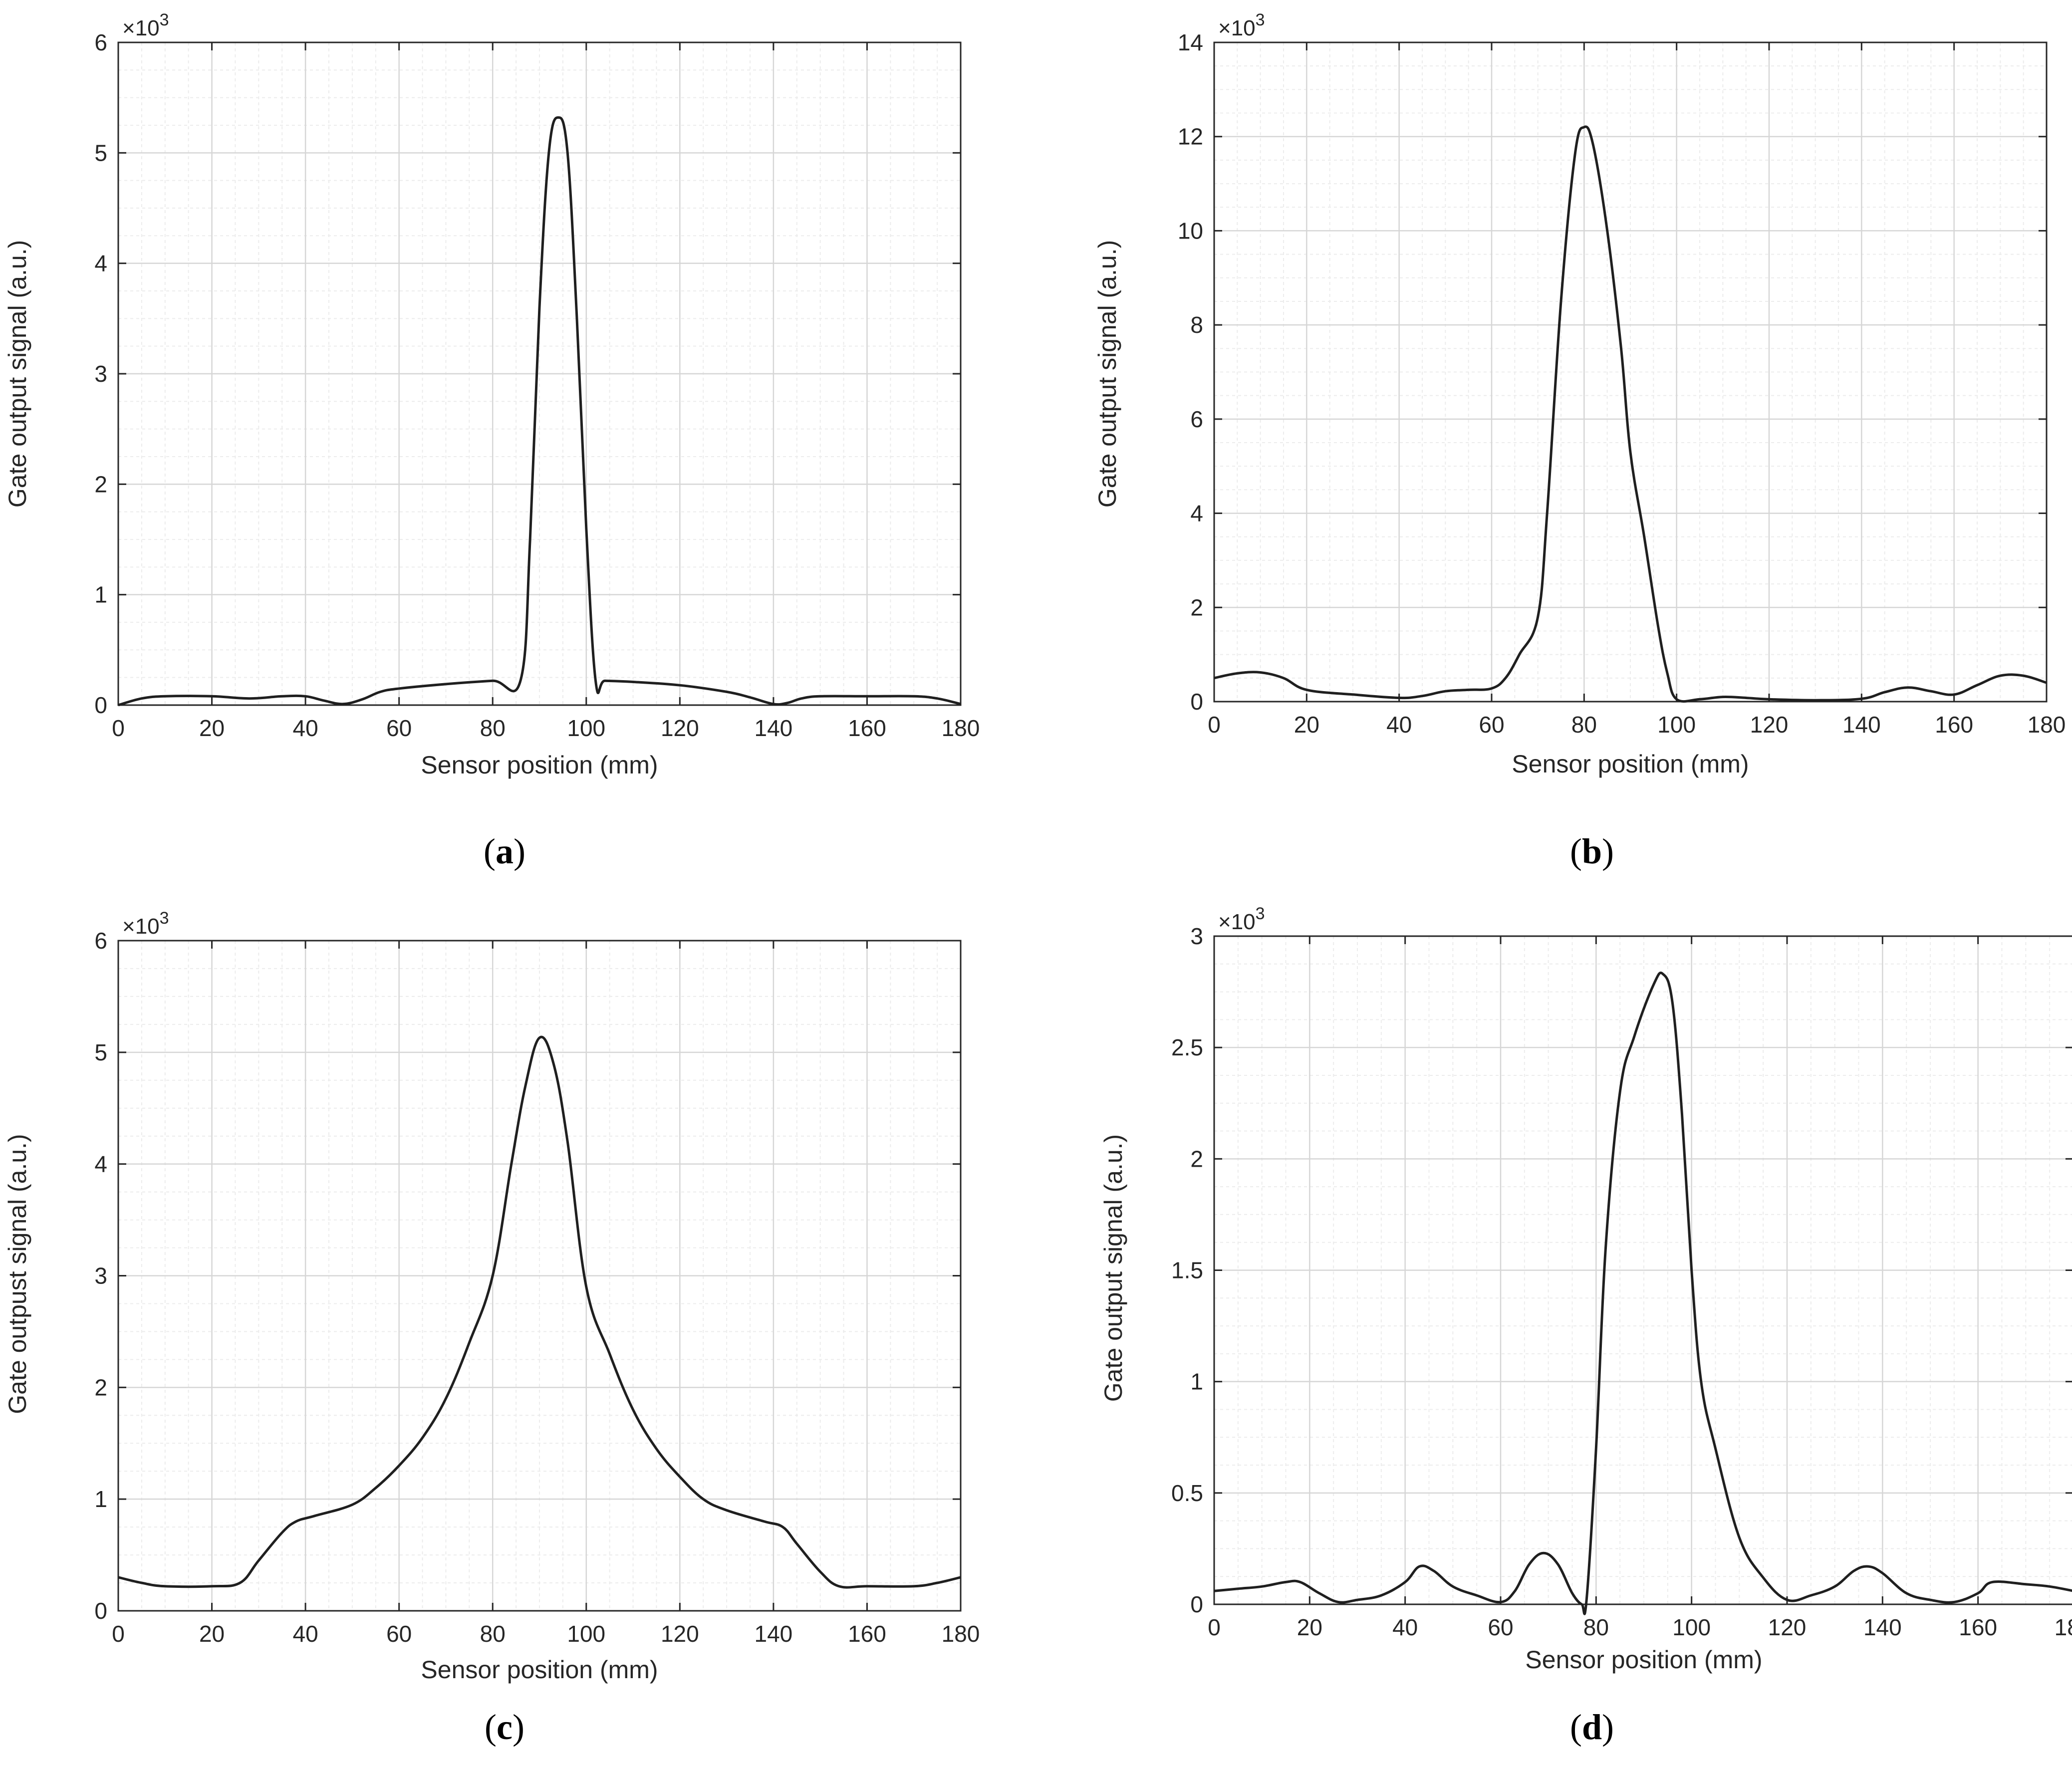  What do you see at coordinates (100, 153) in the screenshot?
I see `y-tick-label: 5` at bounding box center [100, 153].